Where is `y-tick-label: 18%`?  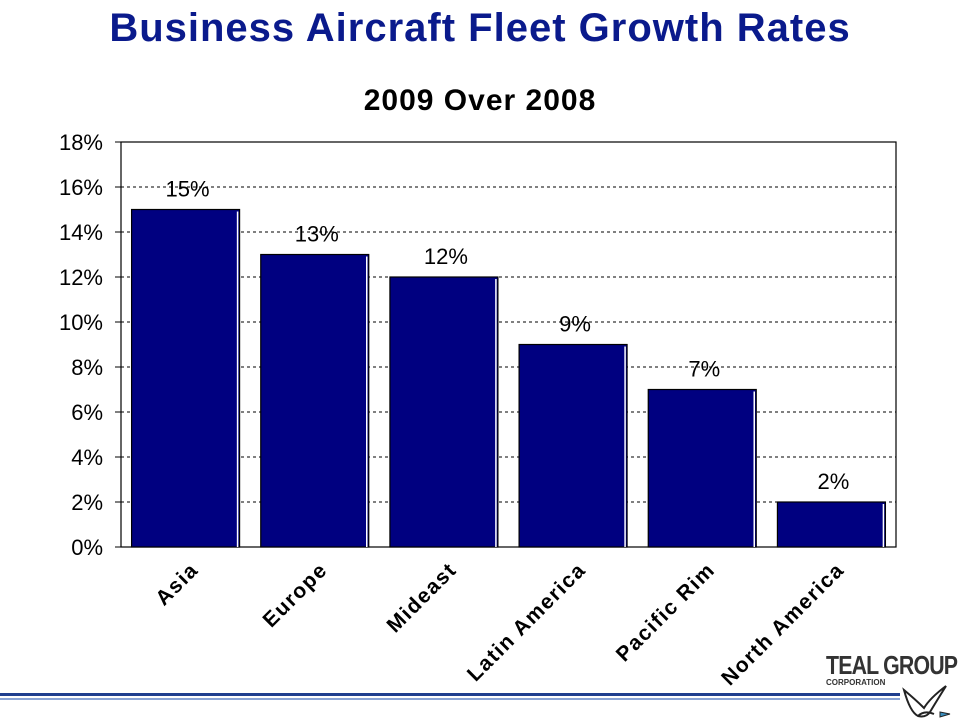 y-tick-label: 18% is located at coordinates (81, 142).